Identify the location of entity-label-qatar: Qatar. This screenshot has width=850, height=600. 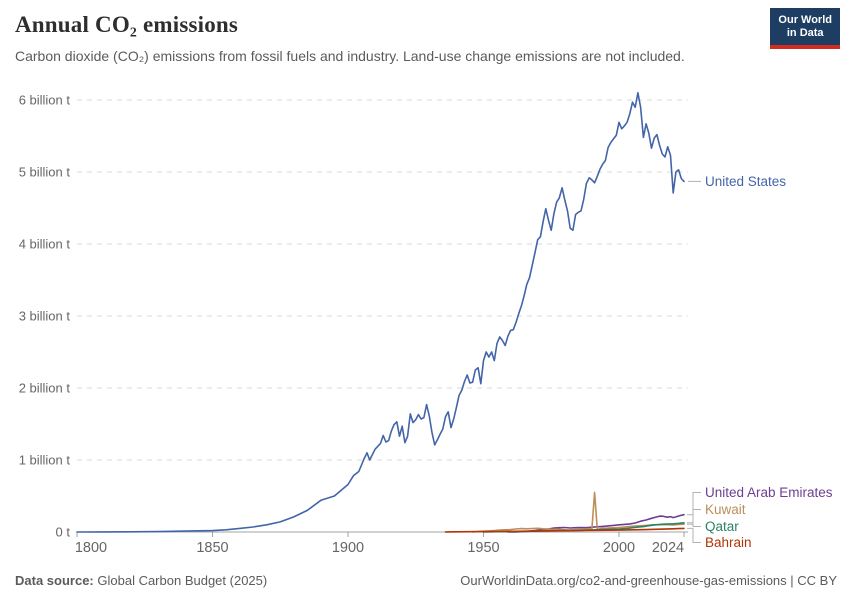
(722, 526).